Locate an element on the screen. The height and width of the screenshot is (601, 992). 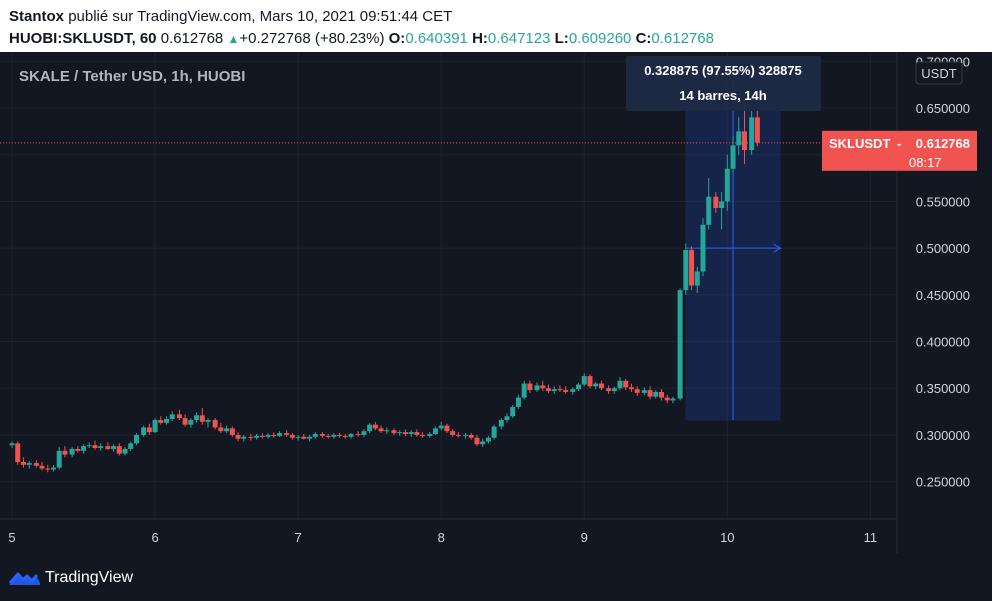
time-axis: 5 6 7 8 9 10 11 is located at coordinates (448, 531).